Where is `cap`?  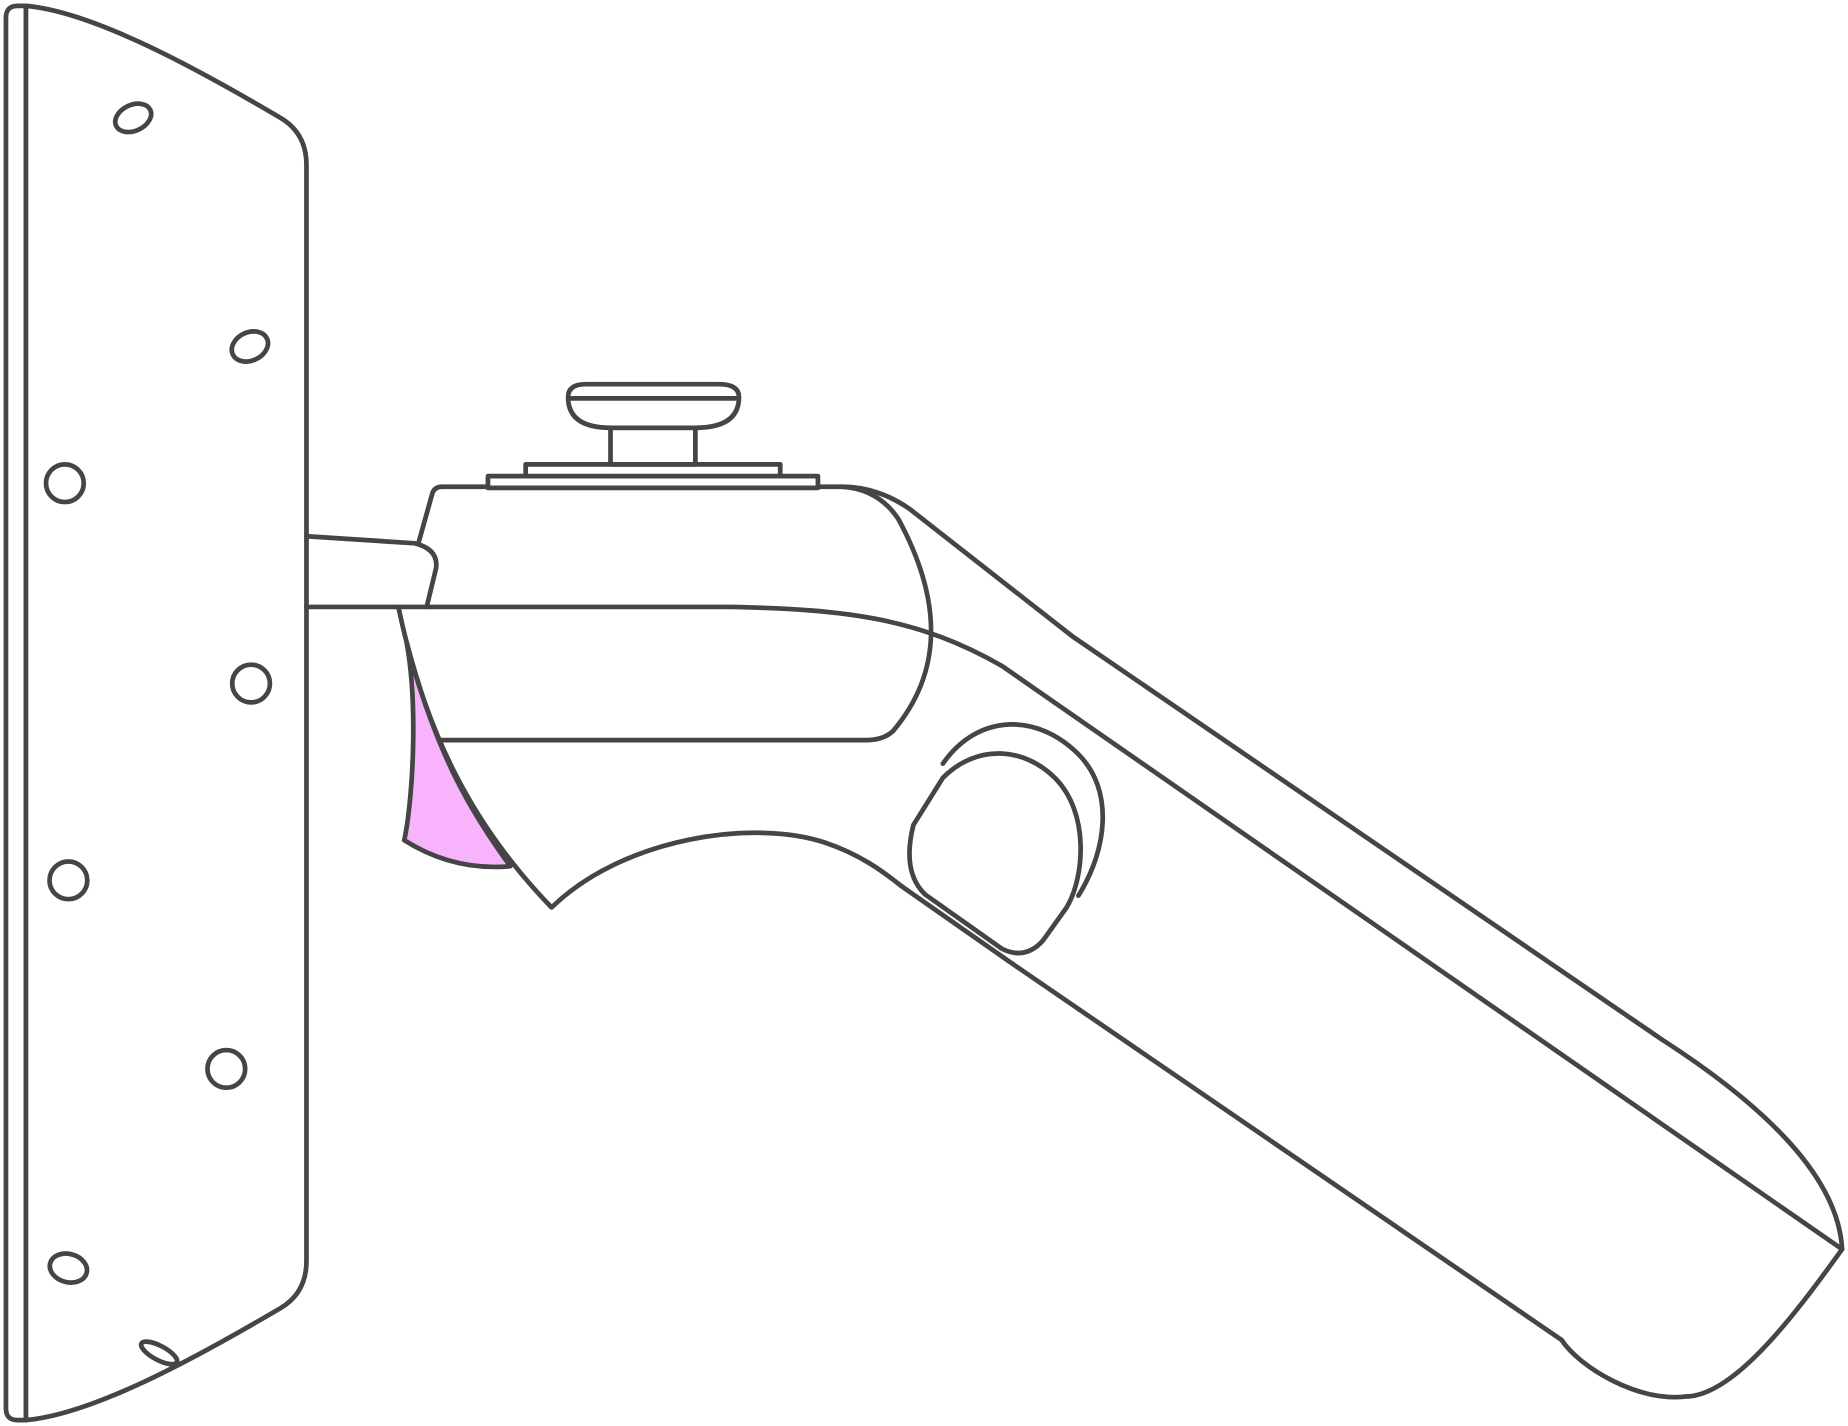
cap is located at coordinates (653, 406).